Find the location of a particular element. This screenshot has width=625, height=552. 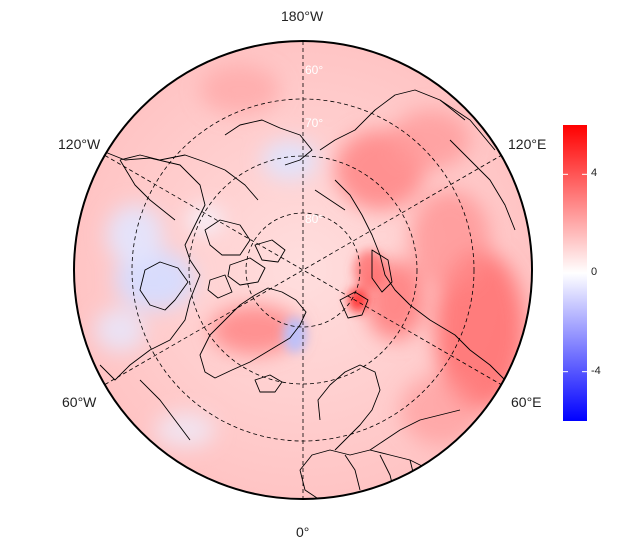

lat-label-60: 60° is located at coordinates (314, 70).